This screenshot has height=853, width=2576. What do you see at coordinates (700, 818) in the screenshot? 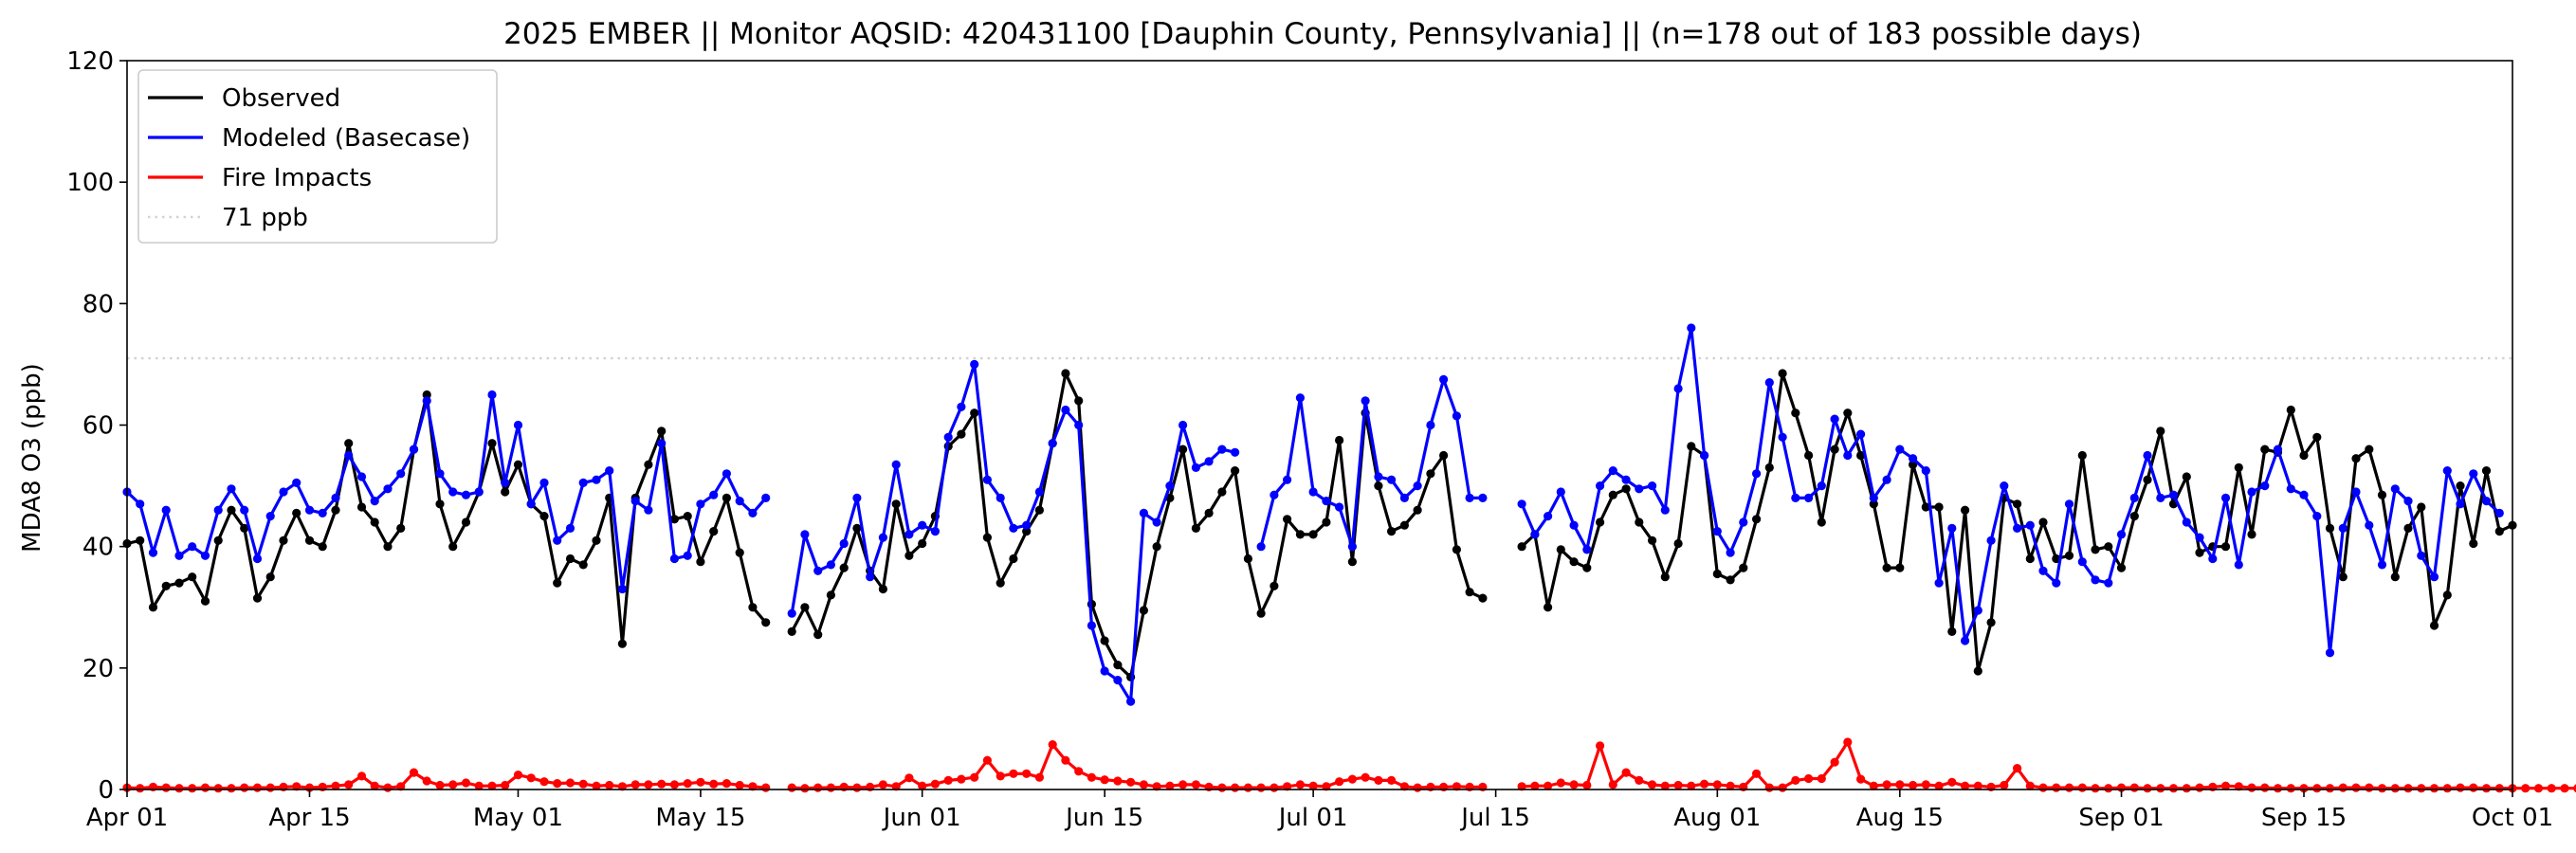
I see `x-tick-label: May 15` at bounding box center [700, 818].